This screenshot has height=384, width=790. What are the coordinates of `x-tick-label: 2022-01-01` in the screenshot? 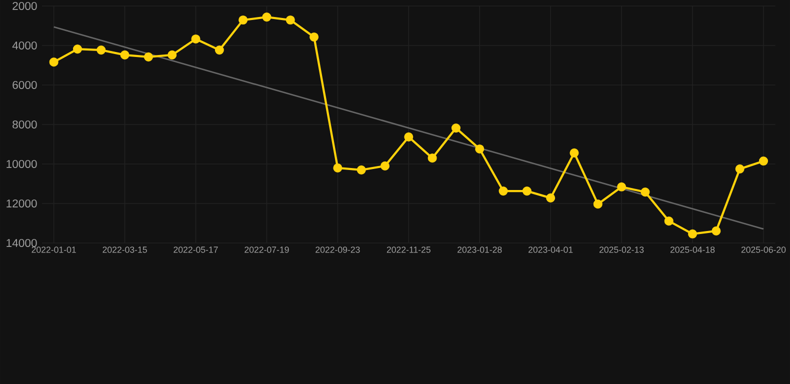 It's located at (54, 249).